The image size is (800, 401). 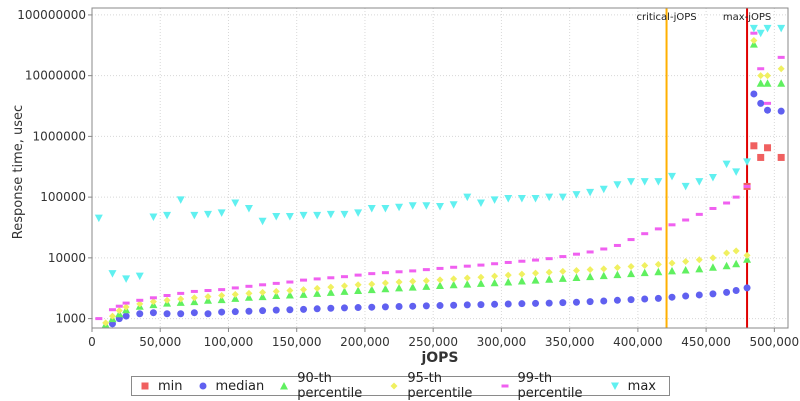 What do you see at coordinates (160, 342) in the screenshot?
I see `x-tick-label: 50,000` at bounding box center [160, 342].